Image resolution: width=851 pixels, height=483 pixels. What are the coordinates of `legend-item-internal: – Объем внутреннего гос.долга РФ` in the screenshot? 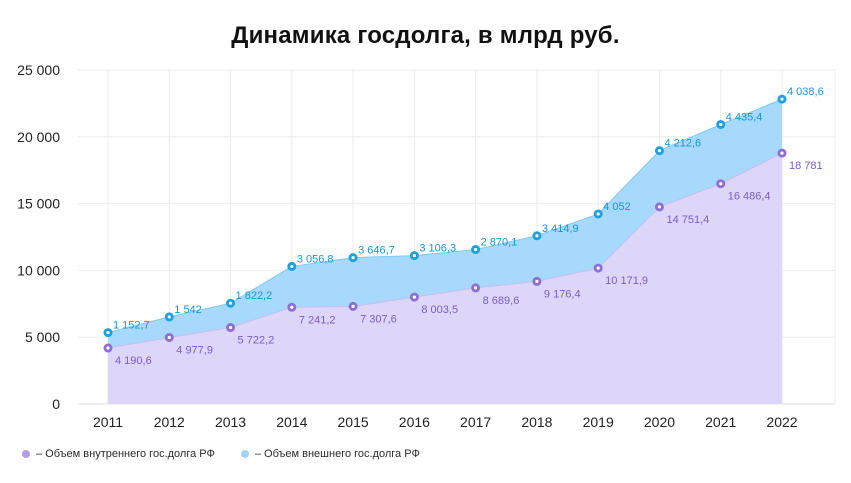 It's located at (118, 454).